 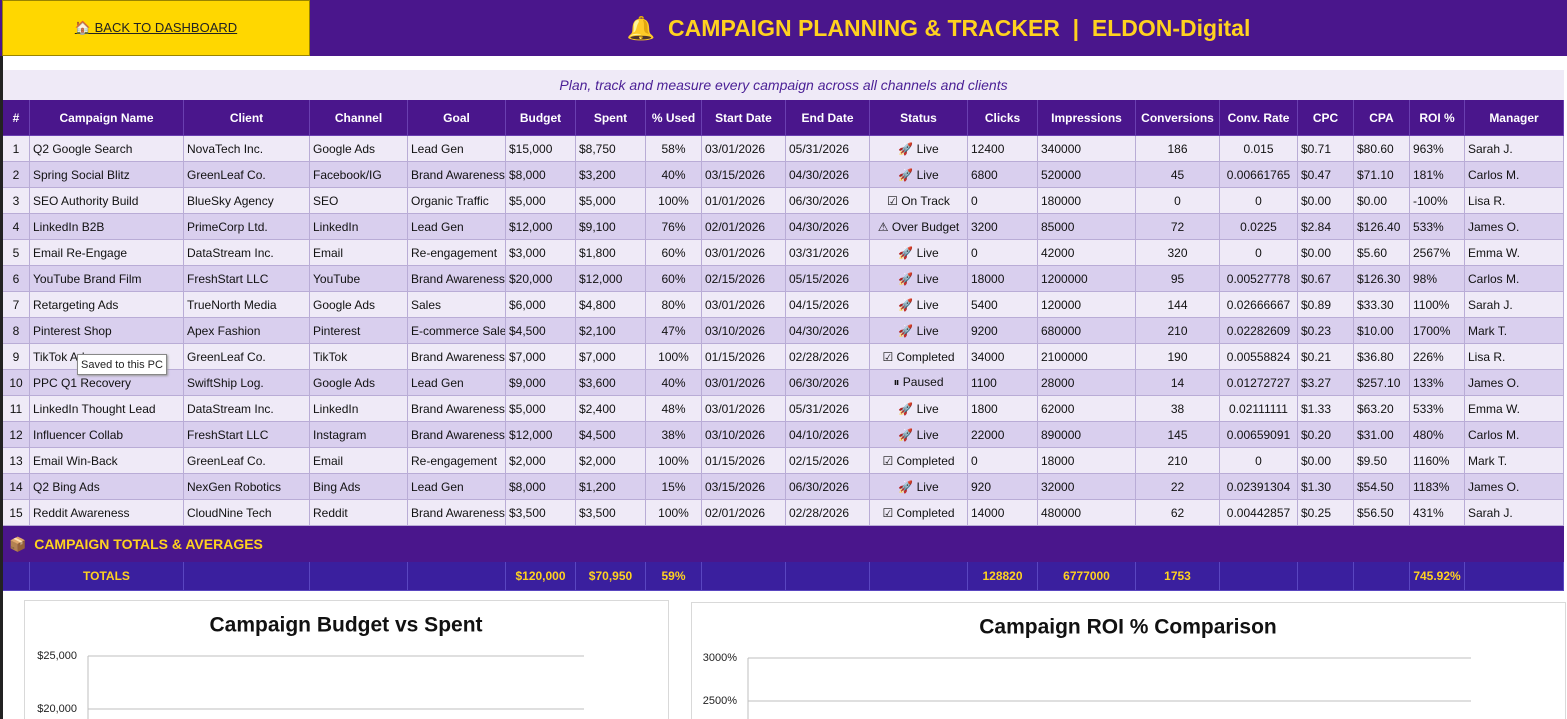 What do you see at coordinates (828, 118) in the screenshot?
I see `column-header: End Date` at bounding box center [828, 118].